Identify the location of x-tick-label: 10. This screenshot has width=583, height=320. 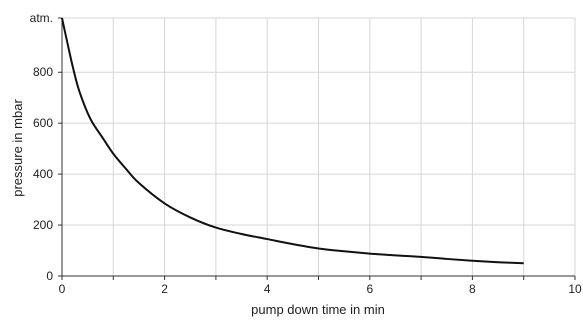
(575, 289).